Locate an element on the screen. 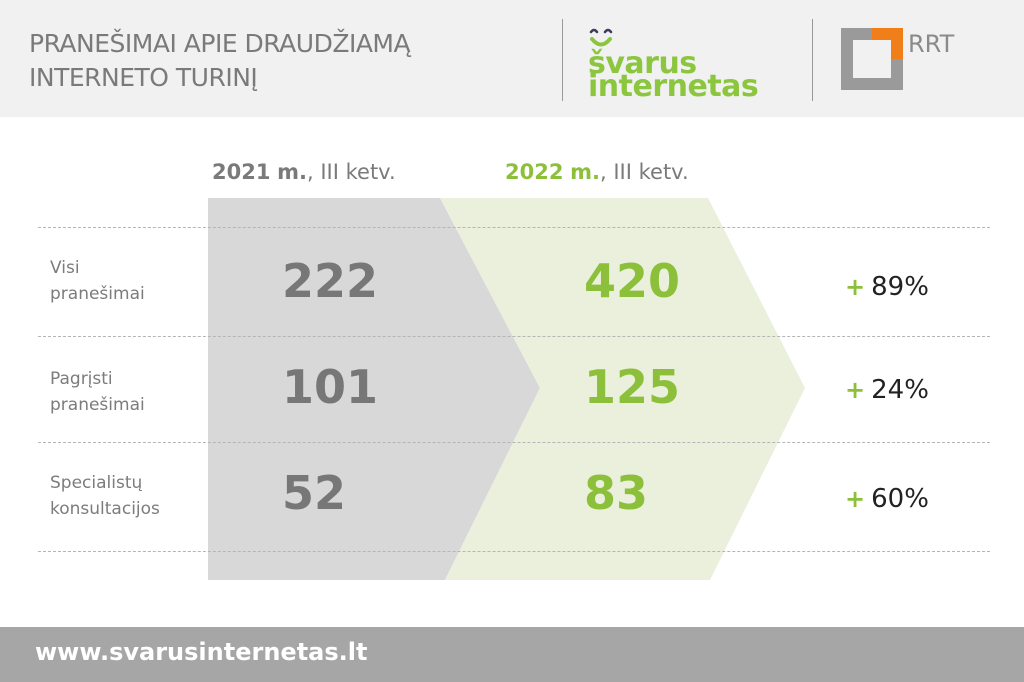  website-link: www.svarusinternetas.lt is located at coordinates (201, 652).